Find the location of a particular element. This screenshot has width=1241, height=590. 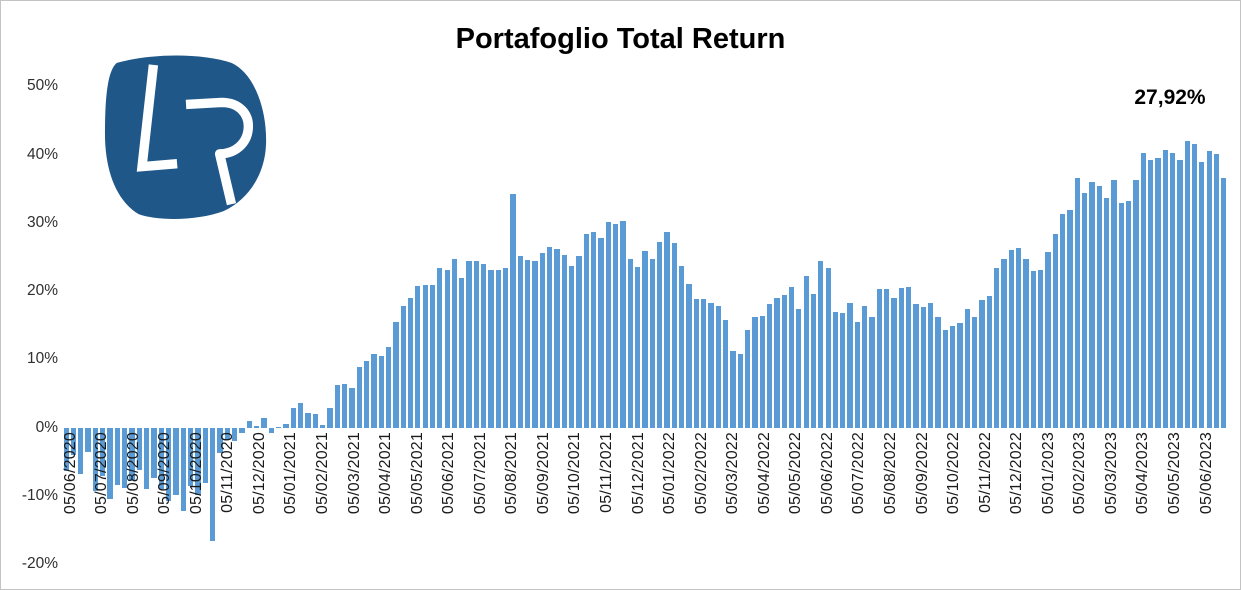

lr-logo-letter-l-icon is located at coordinates (157, 118).